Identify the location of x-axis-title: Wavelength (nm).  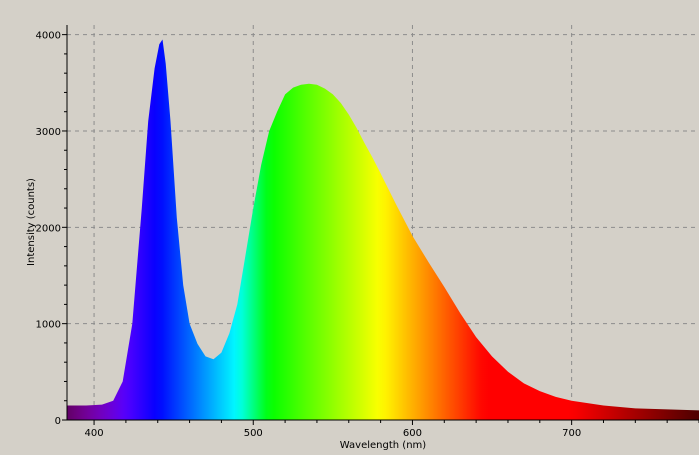
(383, 445).